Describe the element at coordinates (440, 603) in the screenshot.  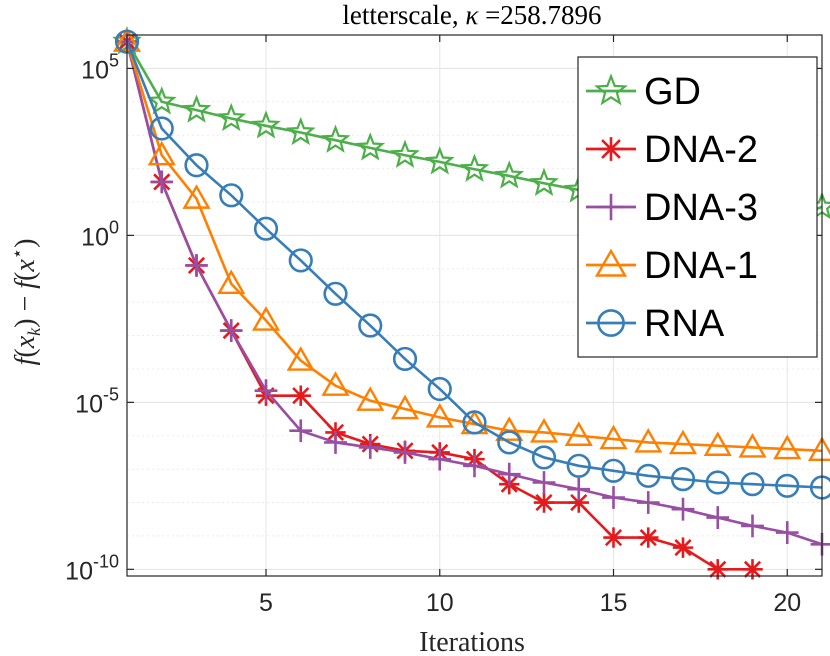
I see `x-tick-label: 10` at that location.